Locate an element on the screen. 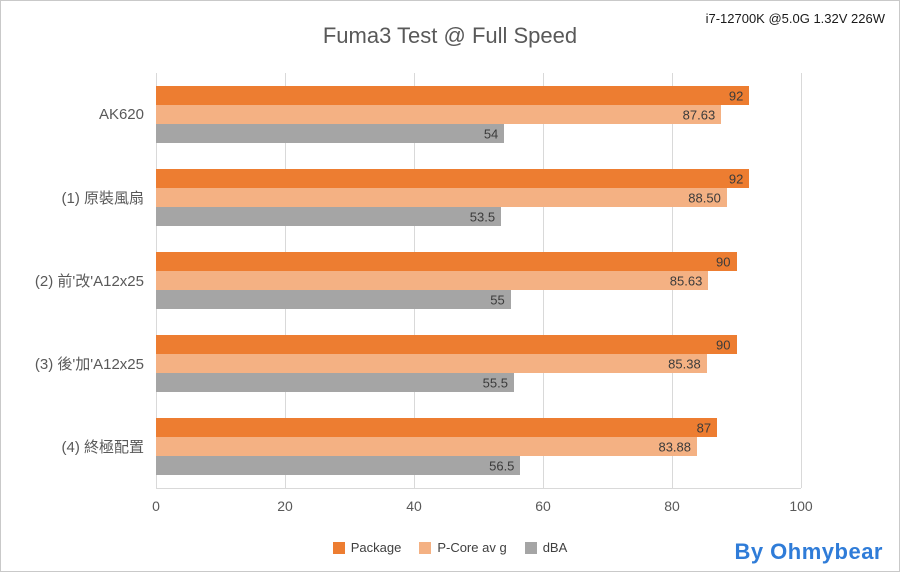 This screenshot has width=900, height=572. x-tick-label: 20 is located at coordinates (285, 506).